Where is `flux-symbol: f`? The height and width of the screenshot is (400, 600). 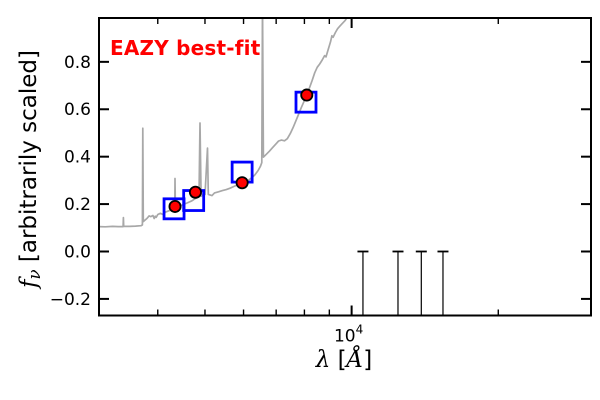
flux-symbol: f is located at coordinates (29, 283).